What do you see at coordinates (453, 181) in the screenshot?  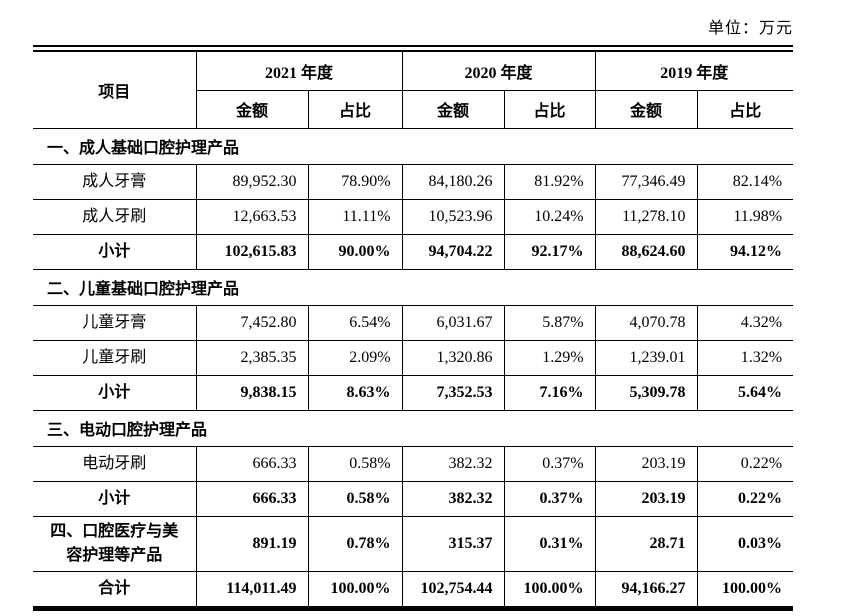 I see `amount-cell: 84,180.26` at bounding box center [453, 181].